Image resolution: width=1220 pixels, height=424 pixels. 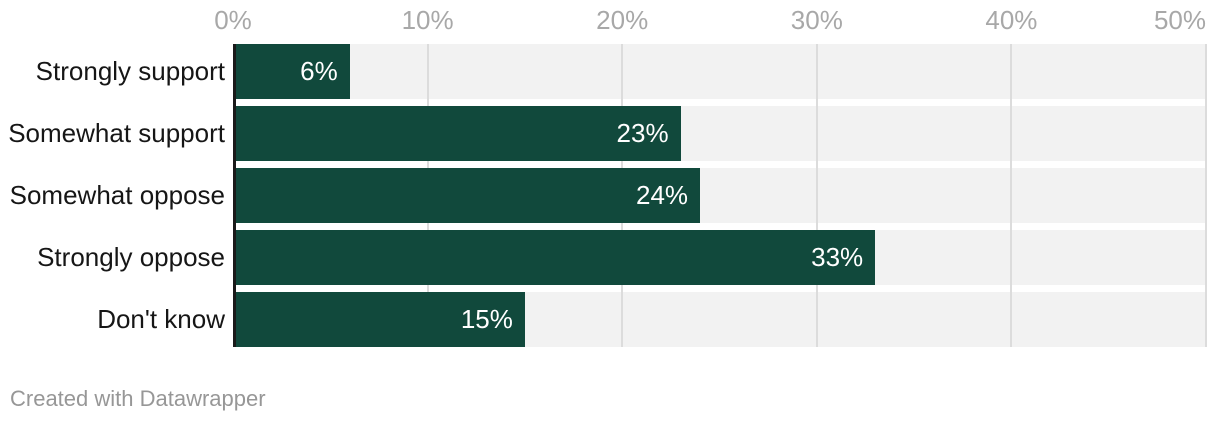 I want to click on x-tick-label: 50%, so click(x=1179, y=20).